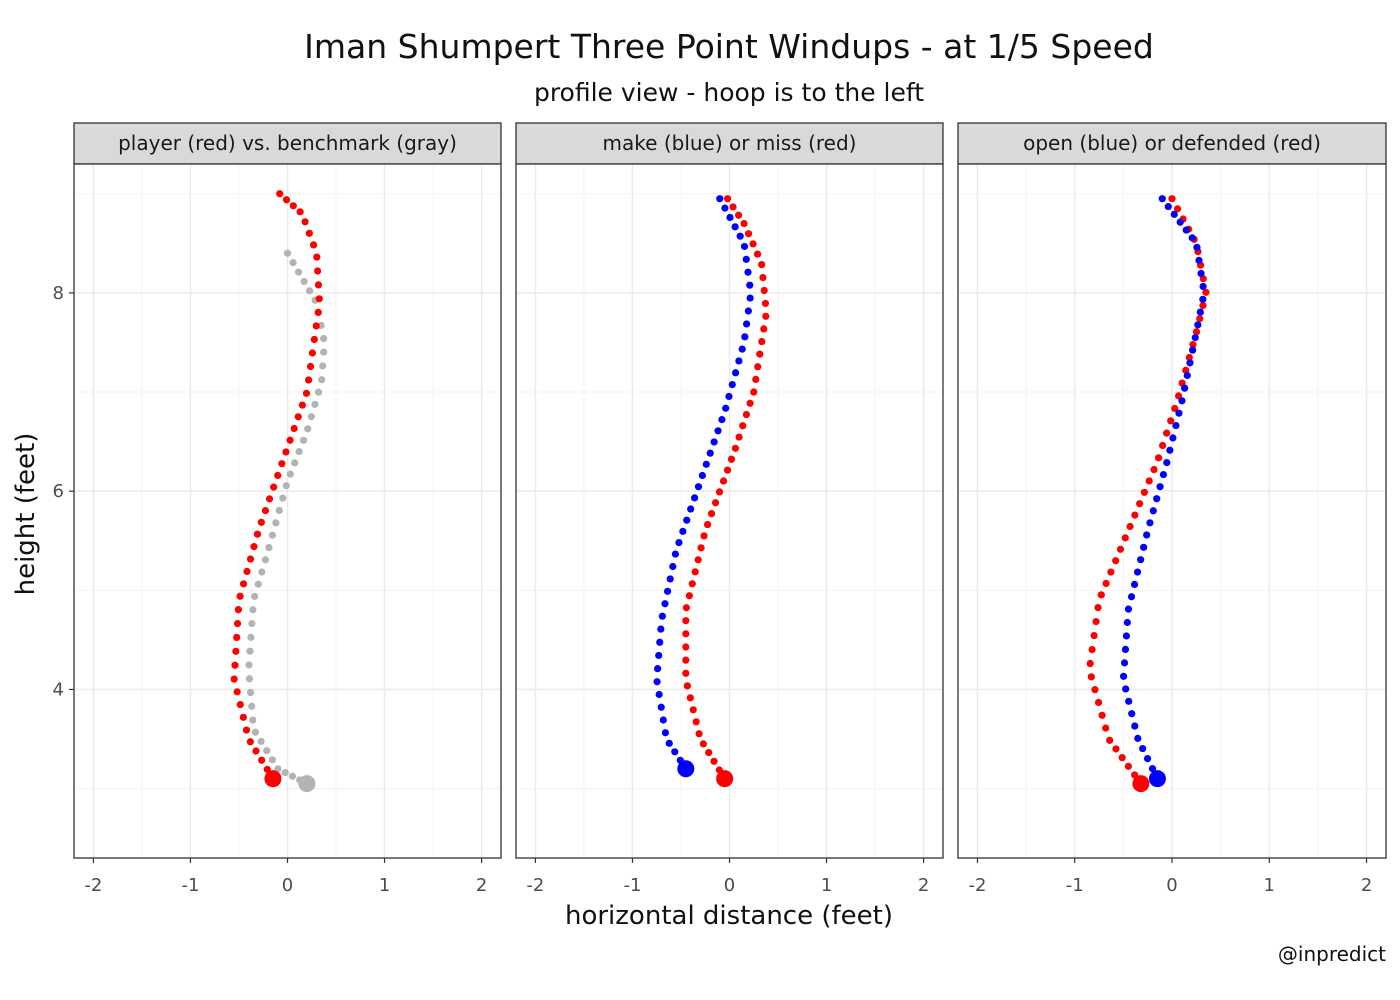  I want to click on caption: @inpredict, so click(1332, 954).